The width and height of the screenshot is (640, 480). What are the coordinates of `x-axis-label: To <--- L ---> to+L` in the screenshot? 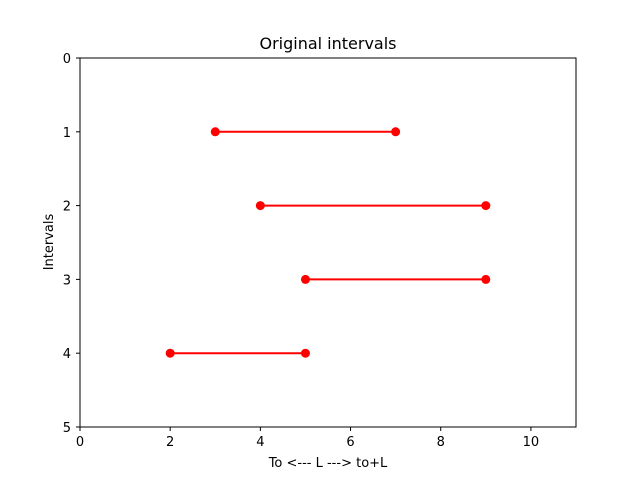 It's located at (328, 463).